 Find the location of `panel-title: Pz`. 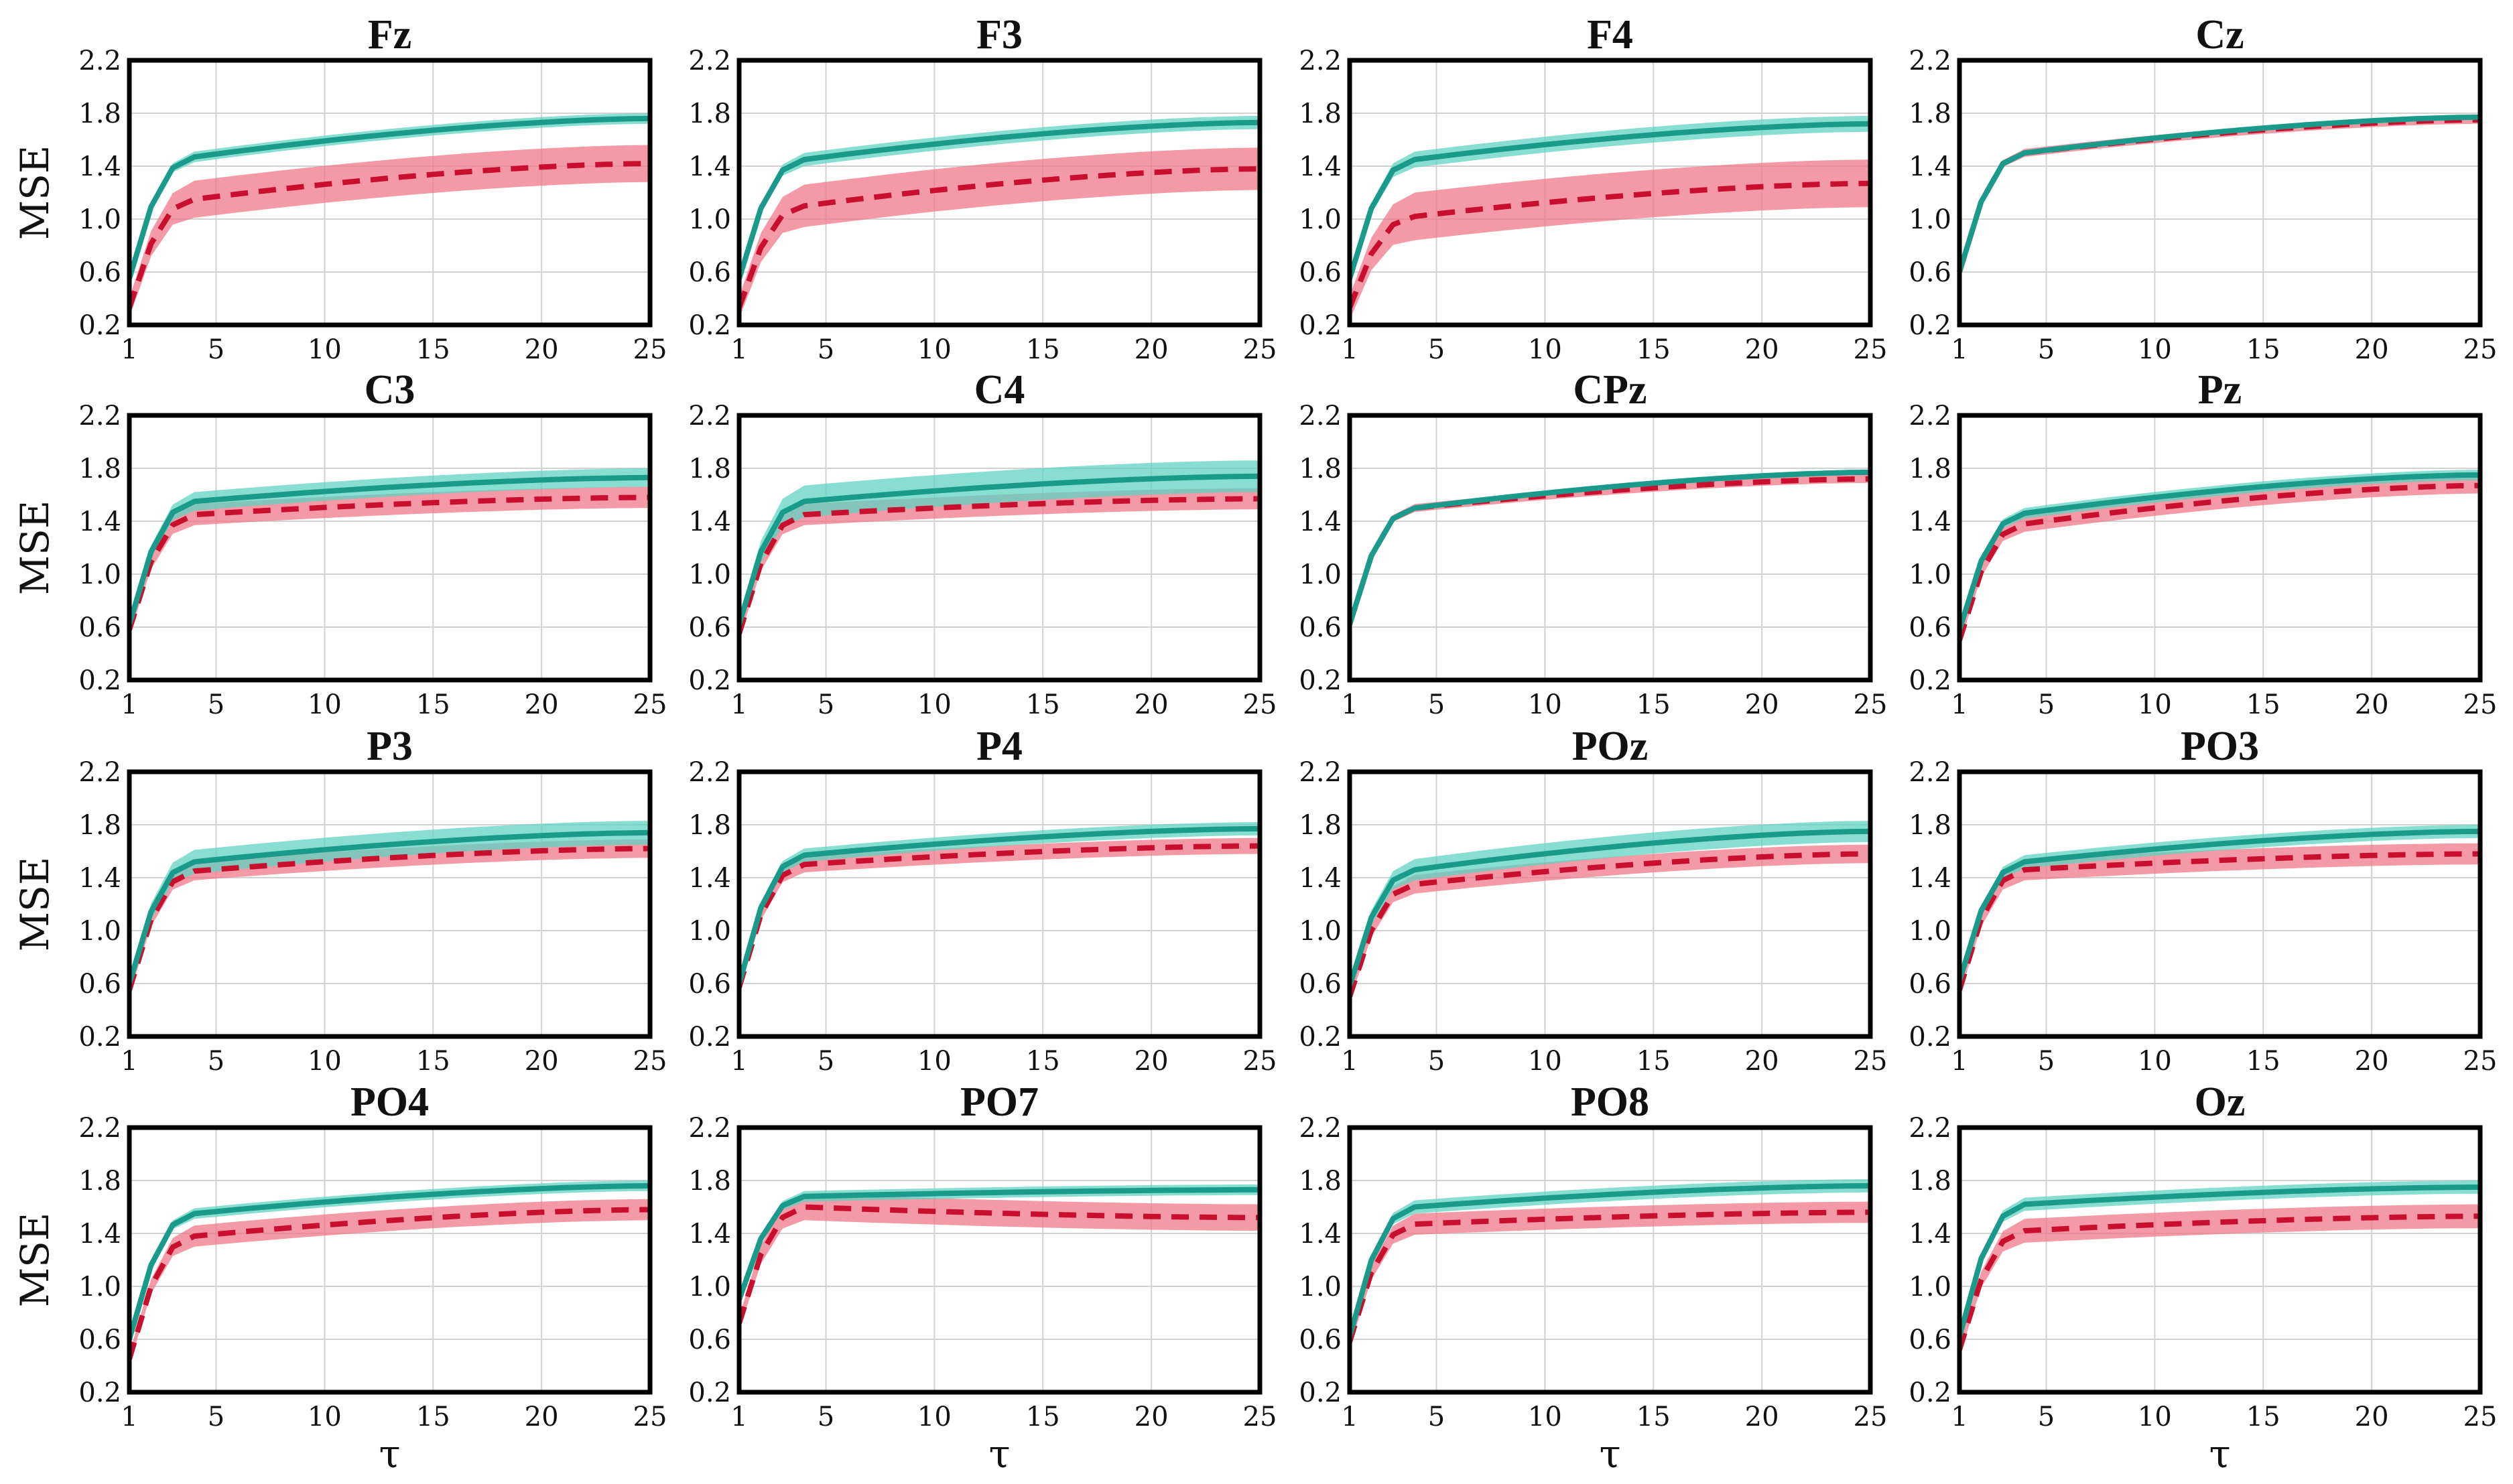

panel-title: Pz is located at coordinates (2220, 390).